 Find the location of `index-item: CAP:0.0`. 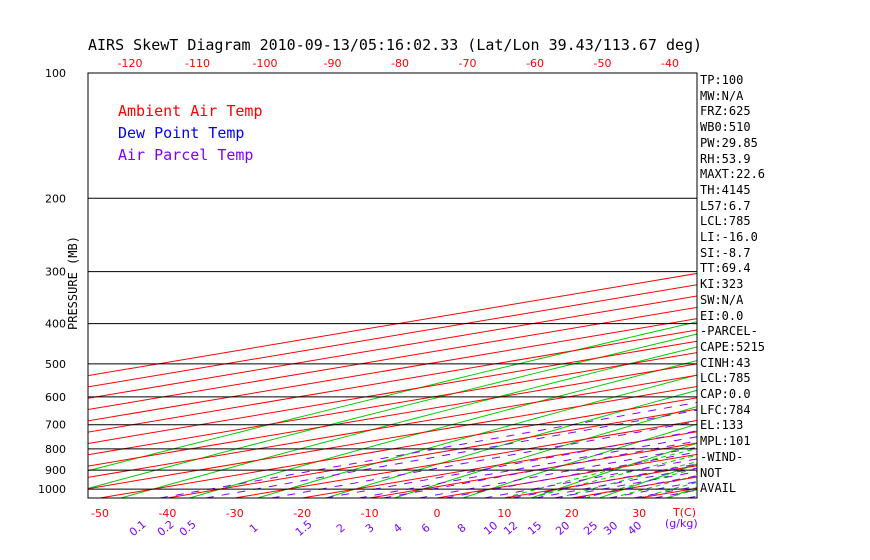

index-item: CAP:0.0 is located at coordinates (725, 394).